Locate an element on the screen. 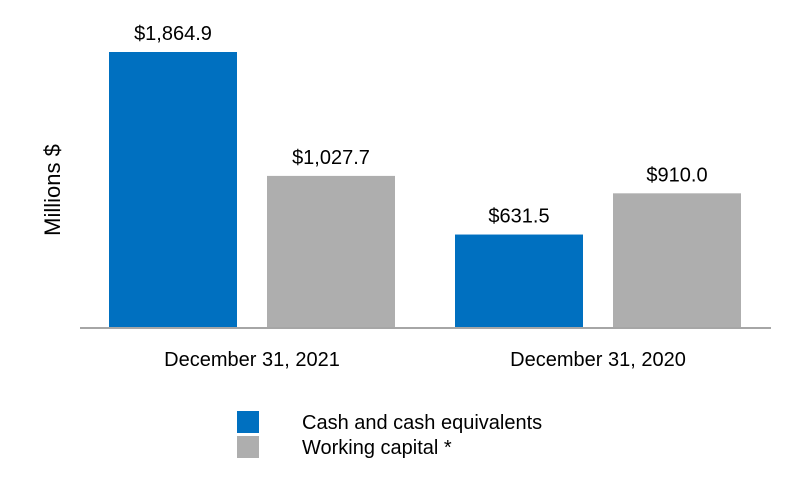  data-label: $1,027.7 is located at coordinates (331, 158).